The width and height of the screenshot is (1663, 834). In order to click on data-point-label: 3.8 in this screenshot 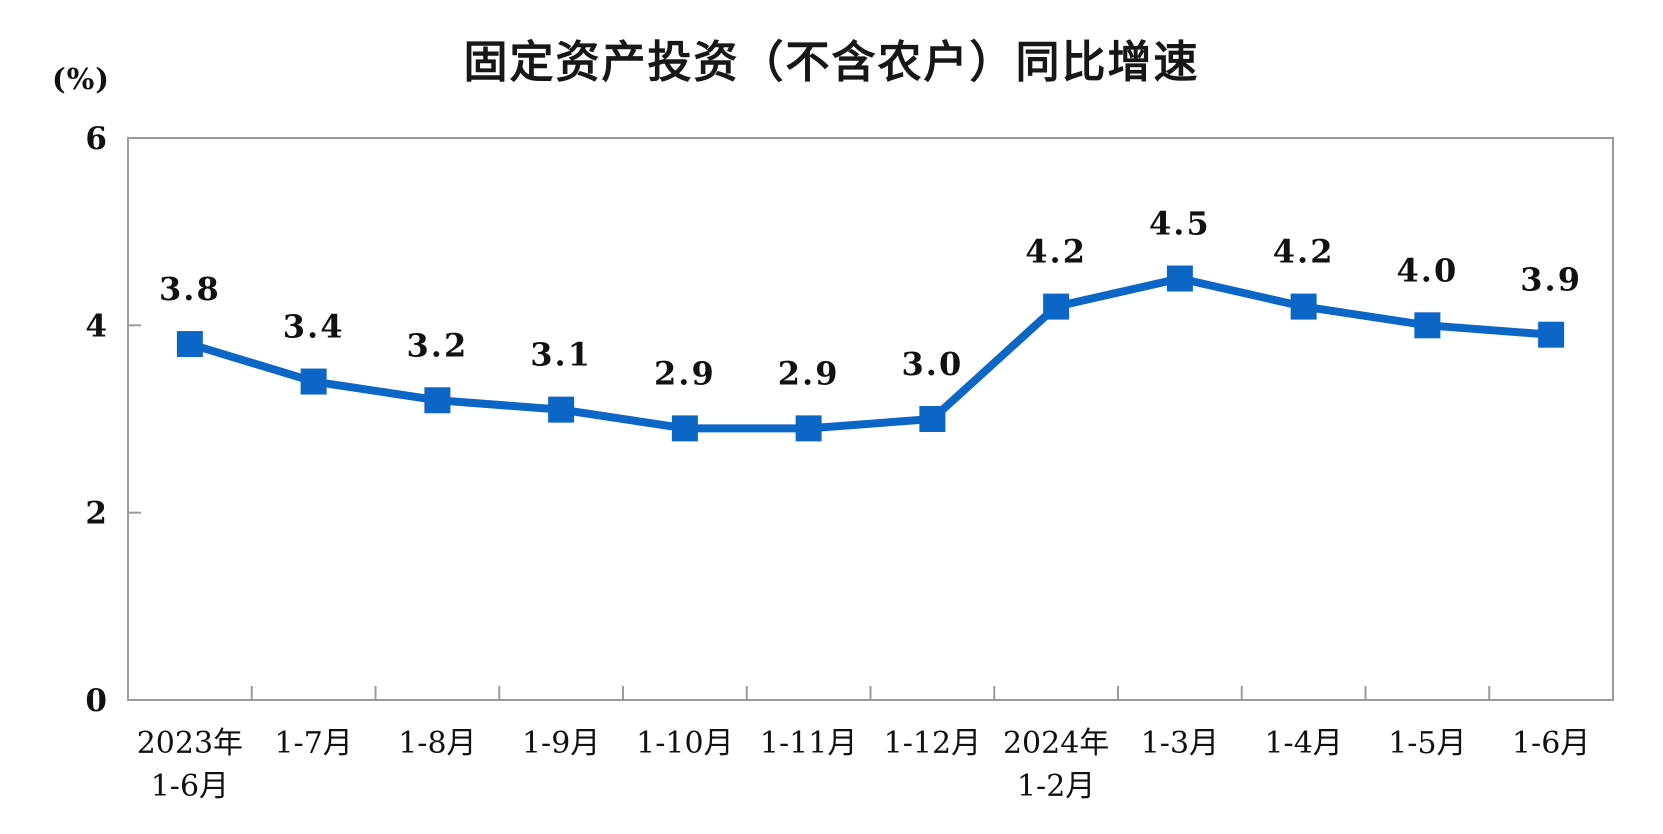, I will do `click(190, 289)`.